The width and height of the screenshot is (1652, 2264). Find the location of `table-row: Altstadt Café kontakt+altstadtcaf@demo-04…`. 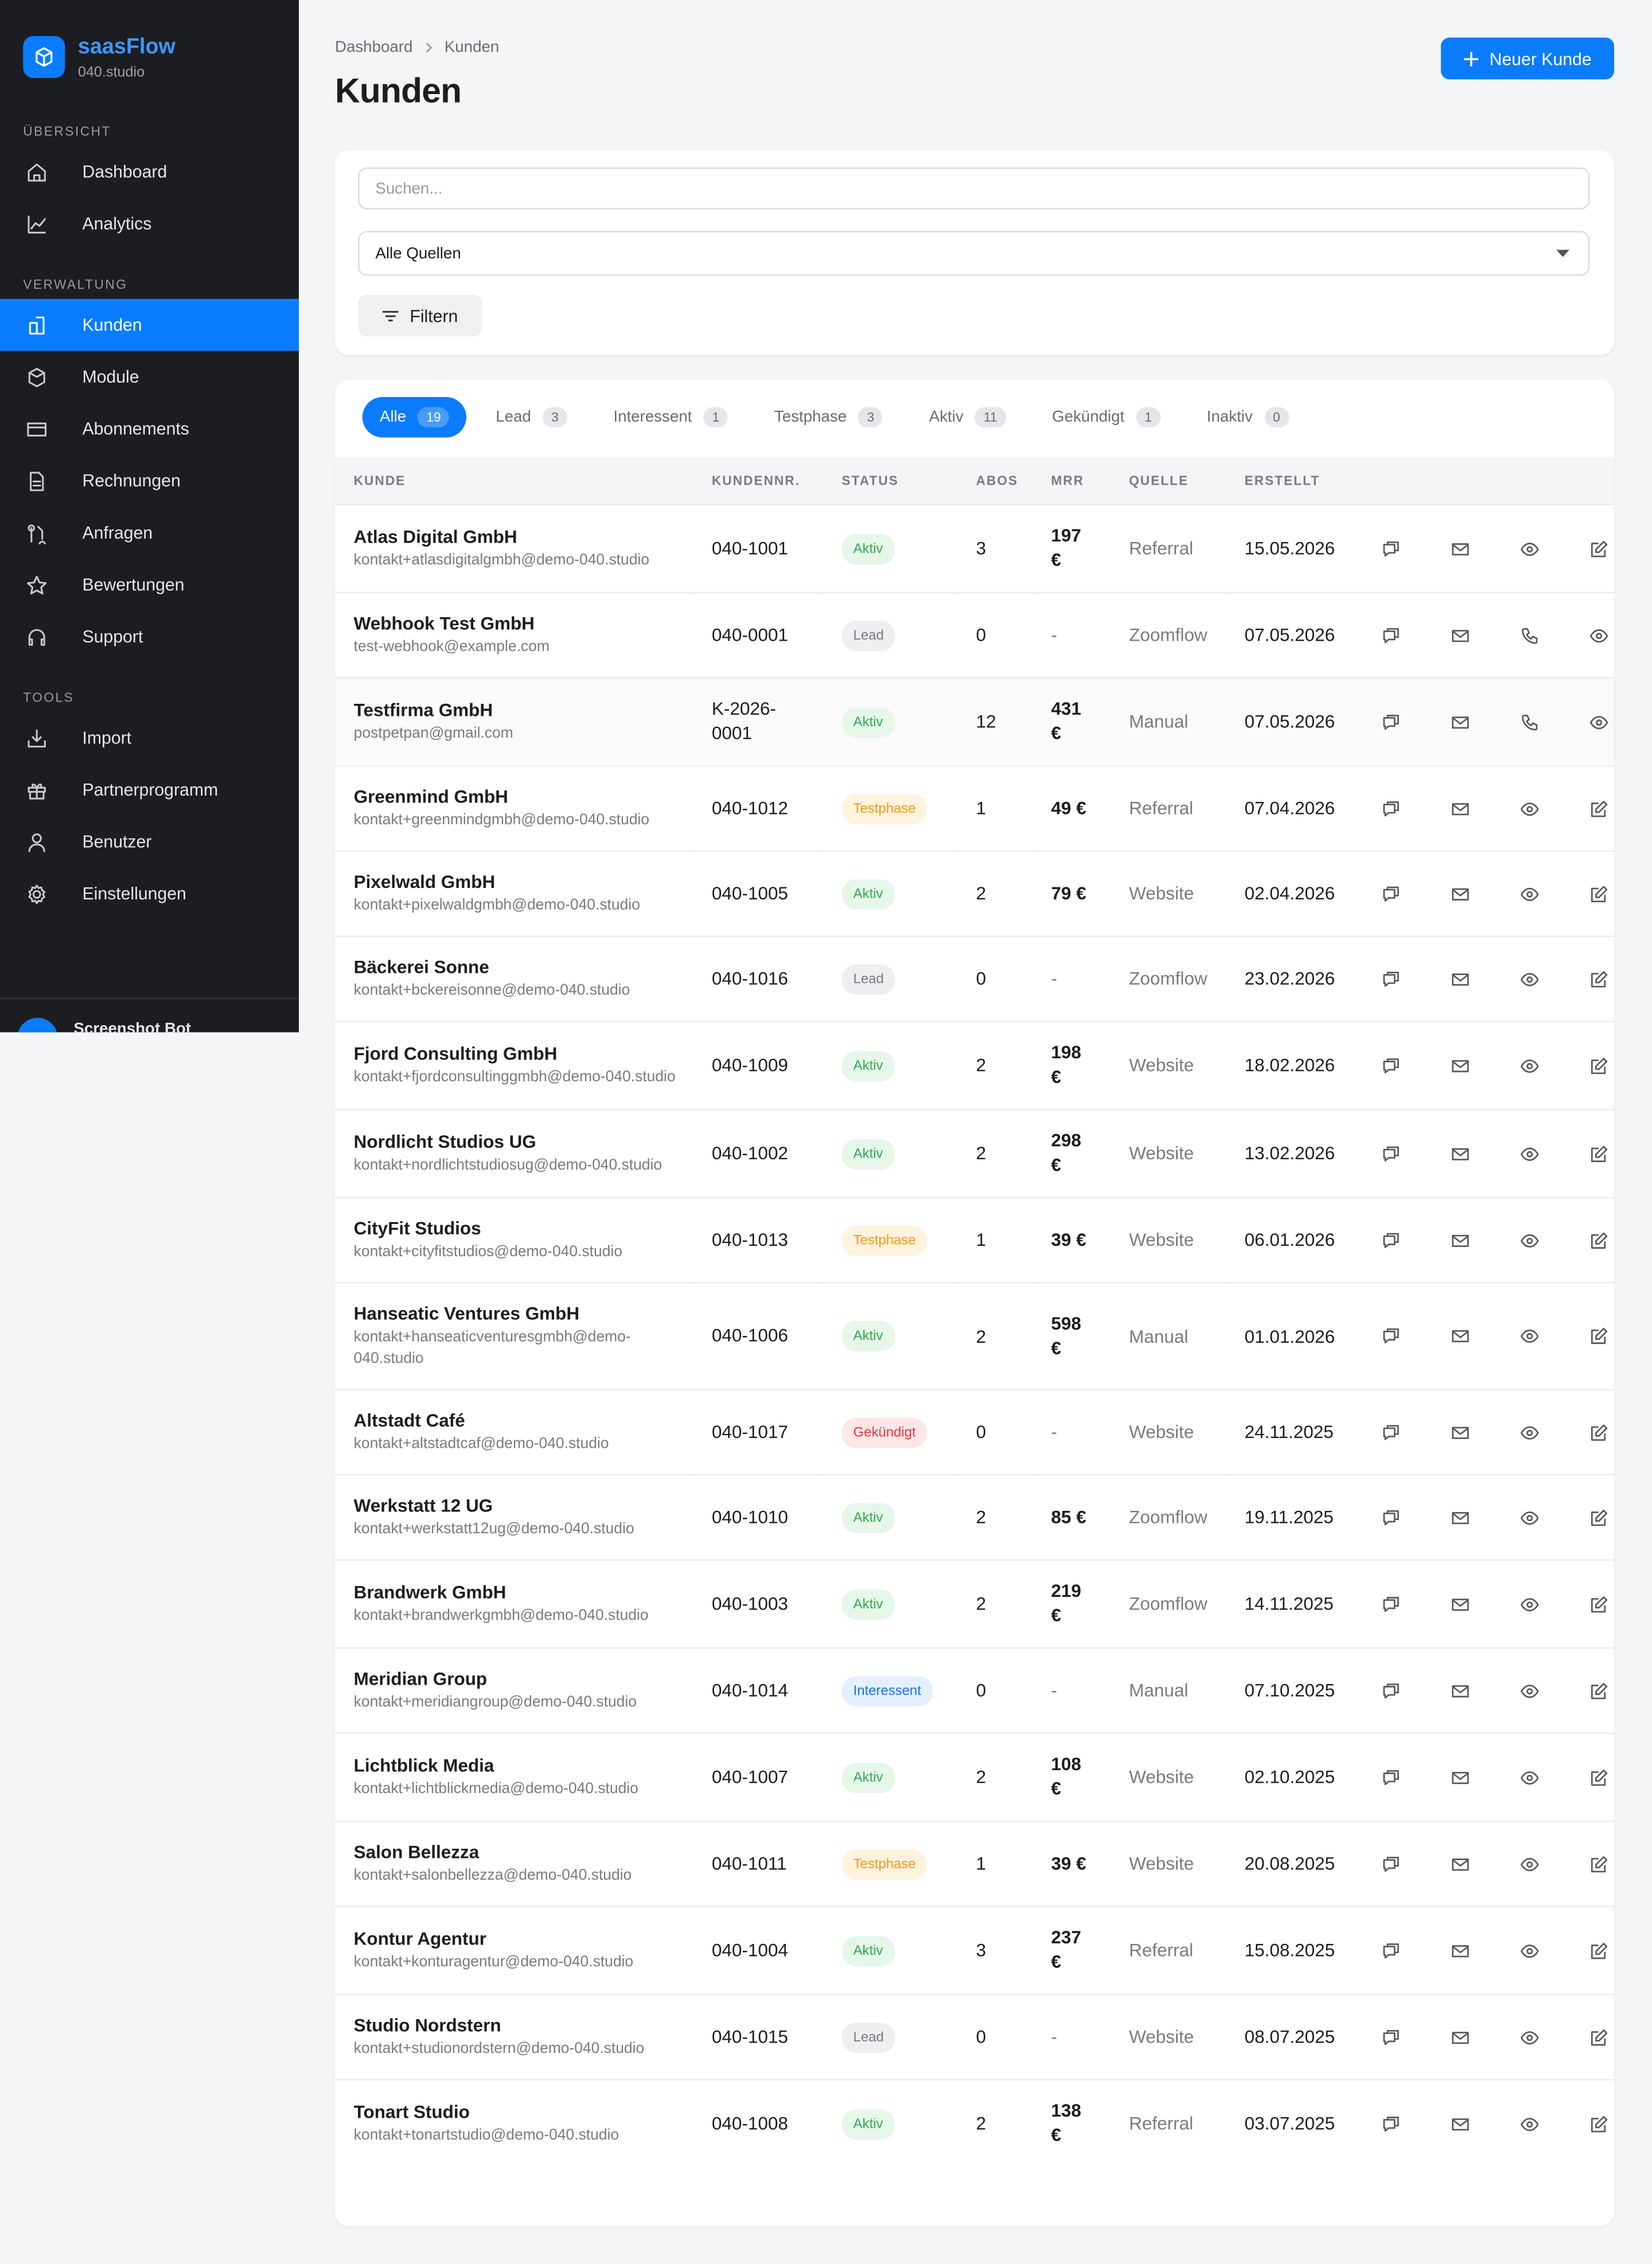

table-row: Altstadt Café kontakt+altstadtcaf@demo-04… is located at coordinates (974, 1432).